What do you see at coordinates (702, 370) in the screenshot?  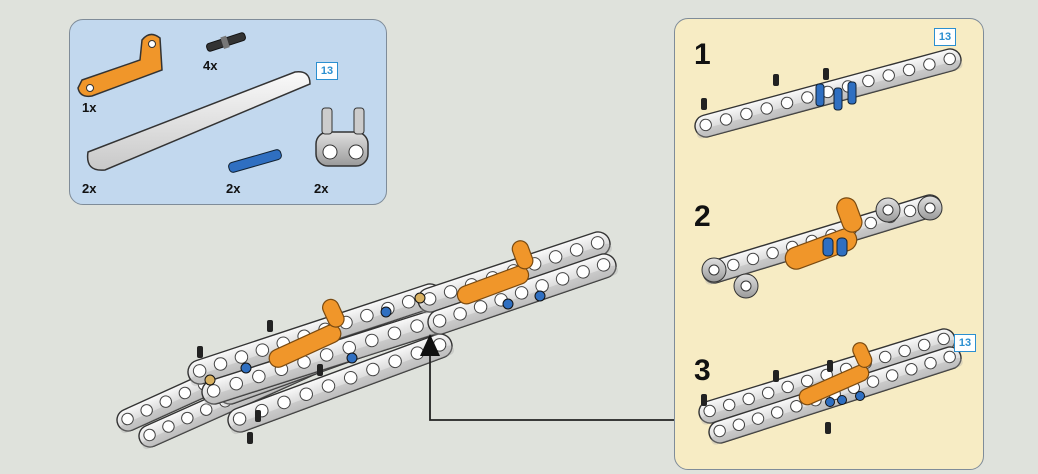 I see `step-number-3: 3` at bounding box center [702, 370].